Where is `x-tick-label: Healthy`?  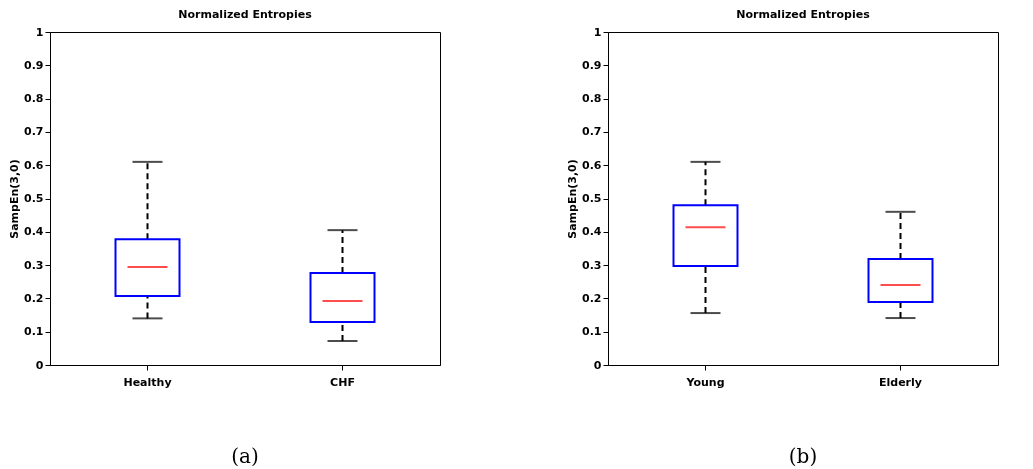 x-tick-label: Healthy is located at coordinates (147, 382).